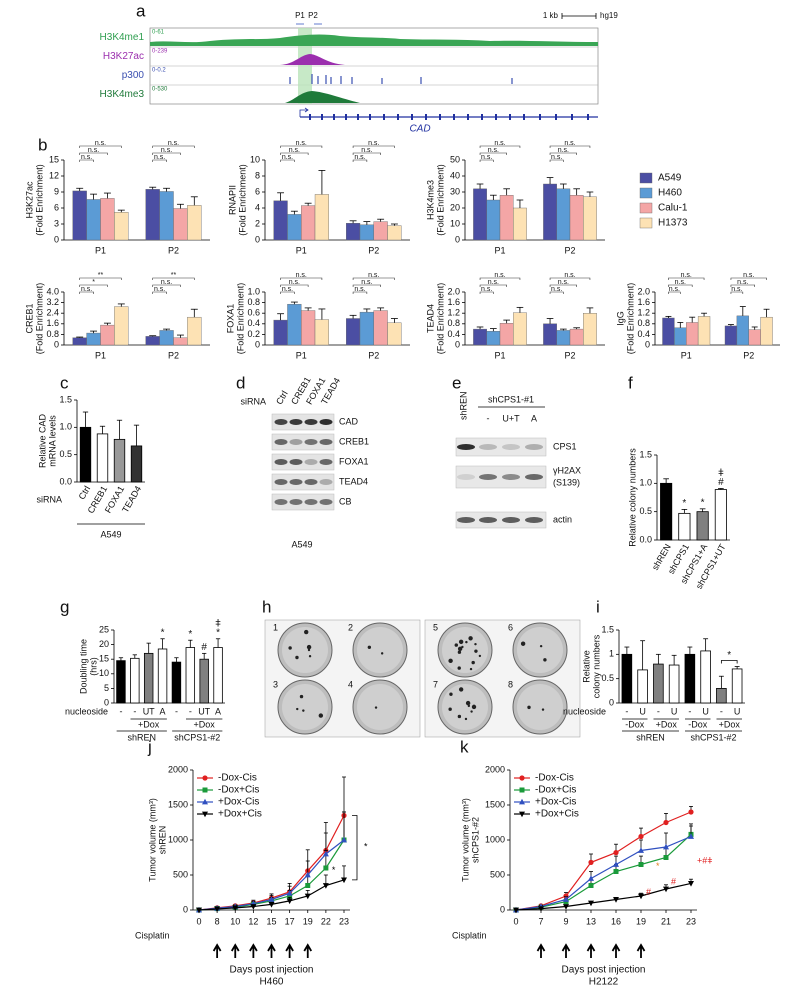 This screenshot has height=990, width=800. Describe the element at coordinates (178, 769) in the screenshot. I see `y-tick-label: 2000` at that location.